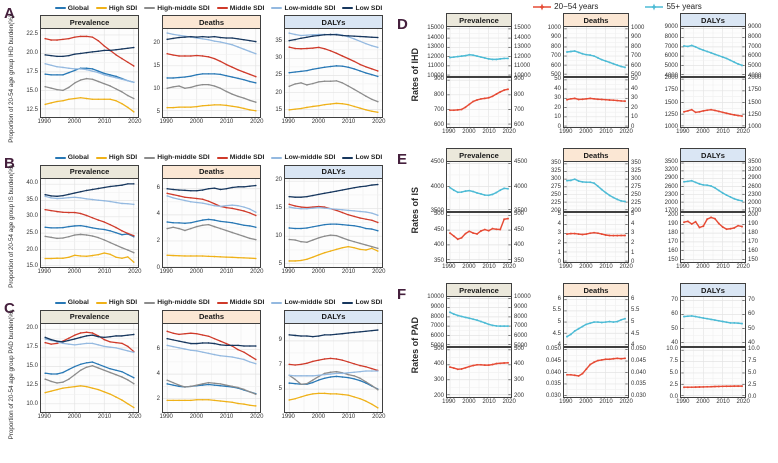  Describe the element at coordinates (640, 102) in the screenshot. I see `y-axis-ticks: 0 10 20 30 40 50` at that location.